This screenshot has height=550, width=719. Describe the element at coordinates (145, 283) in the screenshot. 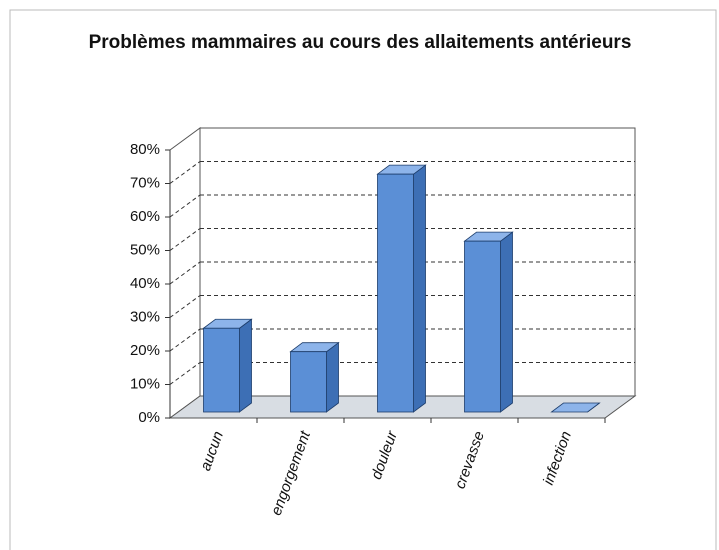

I see `y-tick-label: 40%` at that location.